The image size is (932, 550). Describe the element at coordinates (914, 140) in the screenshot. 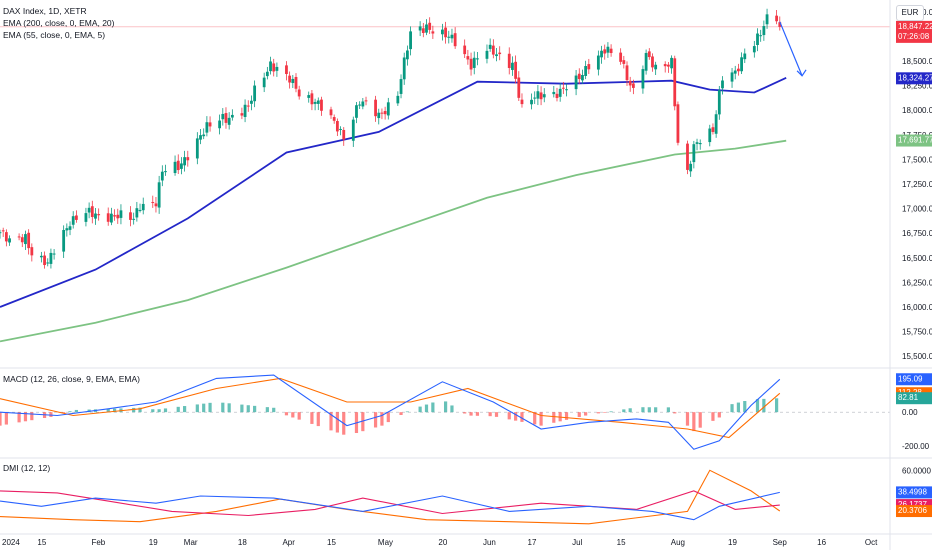

I see `price-tag: 17,691.77` at that location.